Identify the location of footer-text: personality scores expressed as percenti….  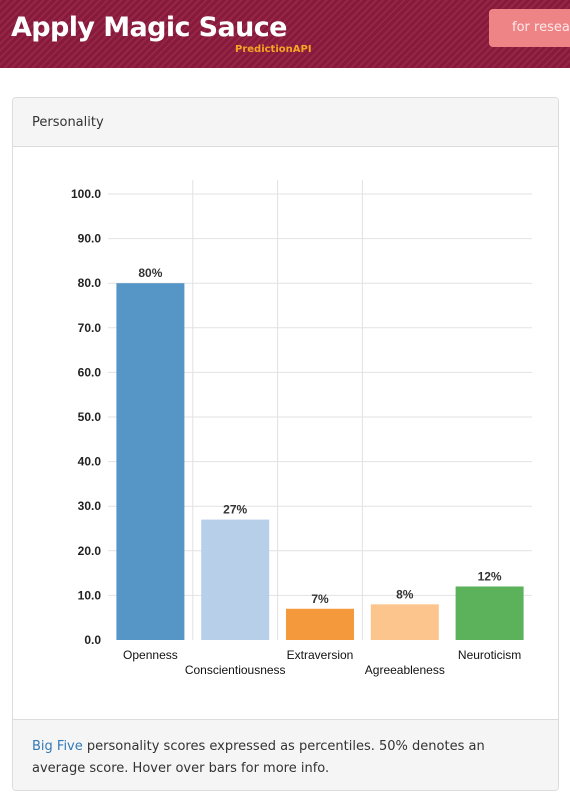
(258, 757).